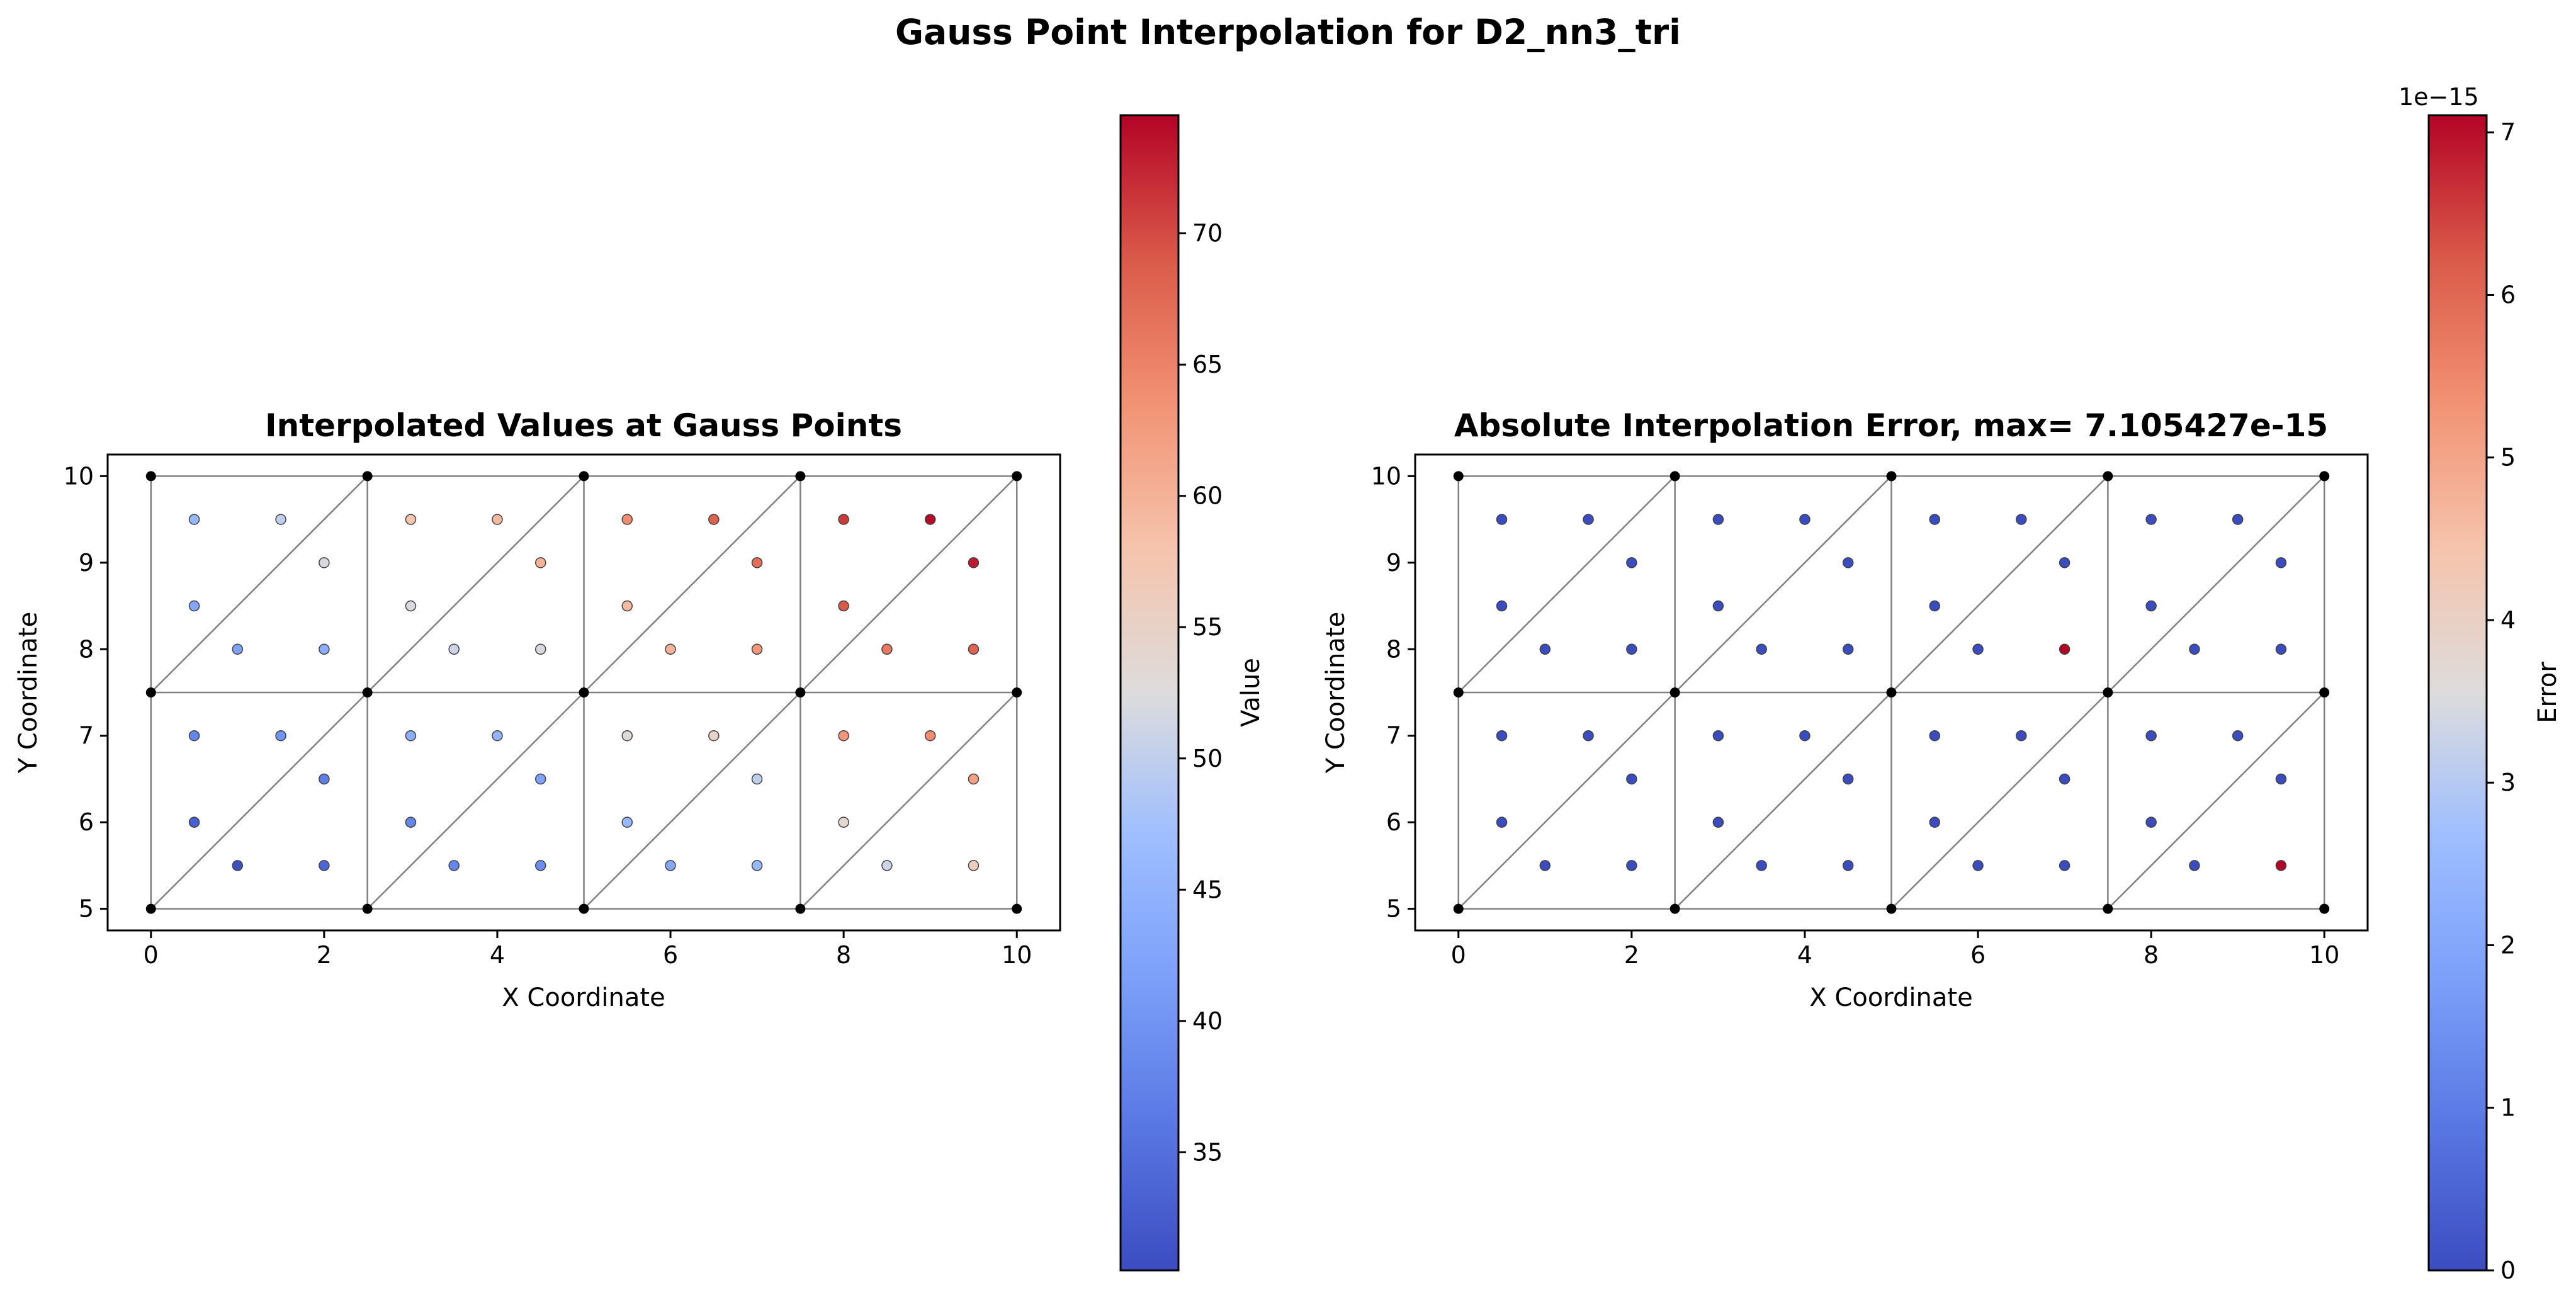  What do you see at coordinates (86, 822) in the screenshot?
I see `y-tick-label: 6` at bounding box center [86, 822].